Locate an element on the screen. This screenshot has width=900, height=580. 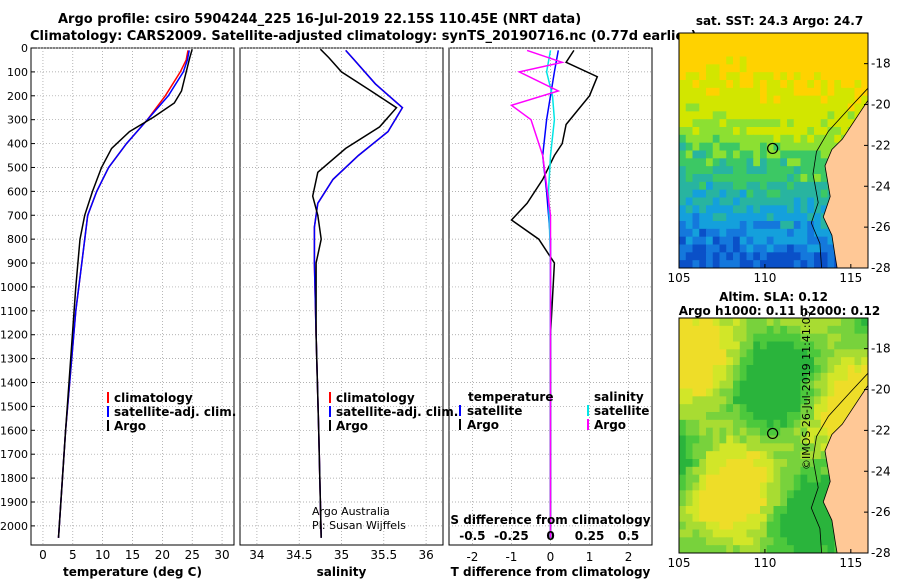
ytick-label-18: 1800 is located at coordinates (14, 478).